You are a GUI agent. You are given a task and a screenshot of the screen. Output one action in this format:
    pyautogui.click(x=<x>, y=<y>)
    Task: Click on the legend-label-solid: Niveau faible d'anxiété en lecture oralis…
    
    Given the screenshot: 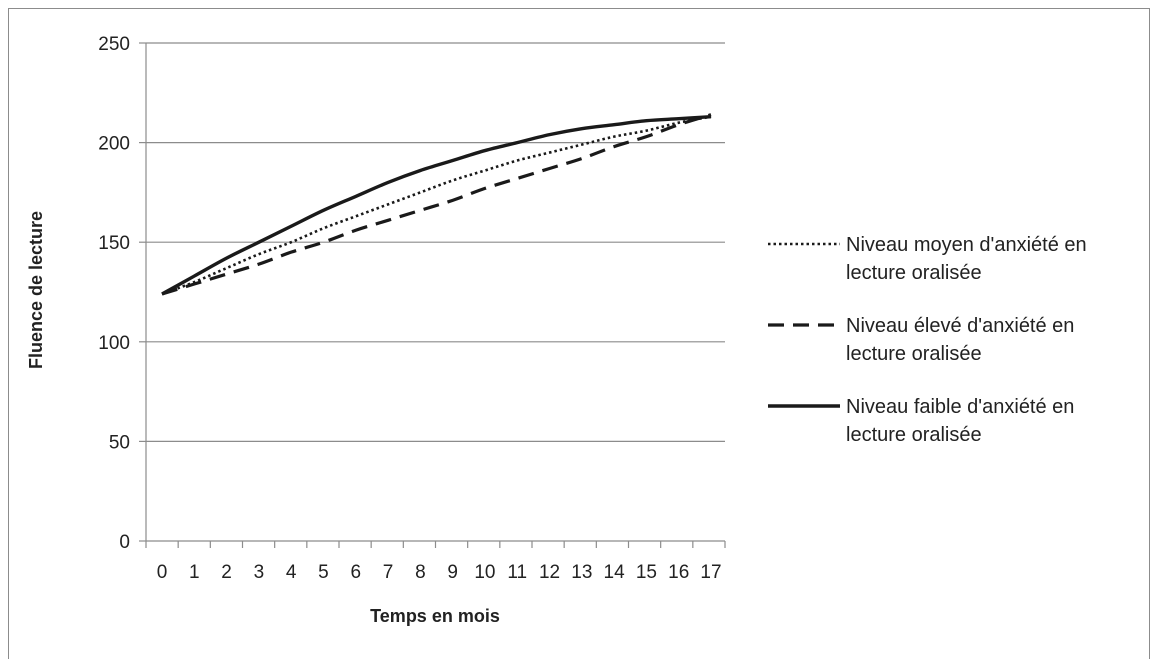 What is the action you would take?
    pyautogui.click(x=960, y=421)
    